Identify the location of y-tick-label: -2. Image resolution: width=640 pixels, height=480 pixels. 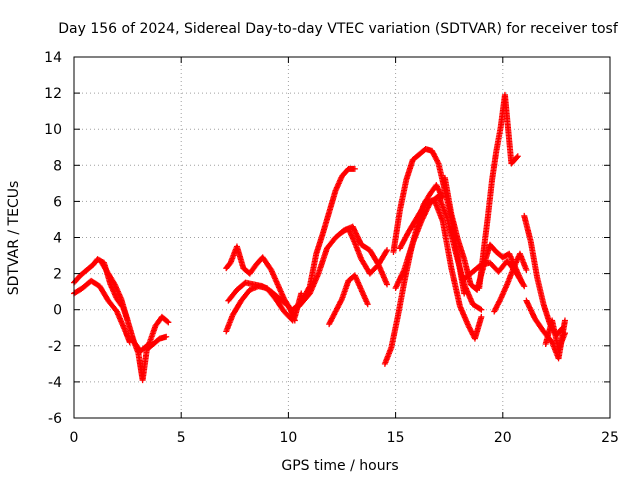
(55, 347).